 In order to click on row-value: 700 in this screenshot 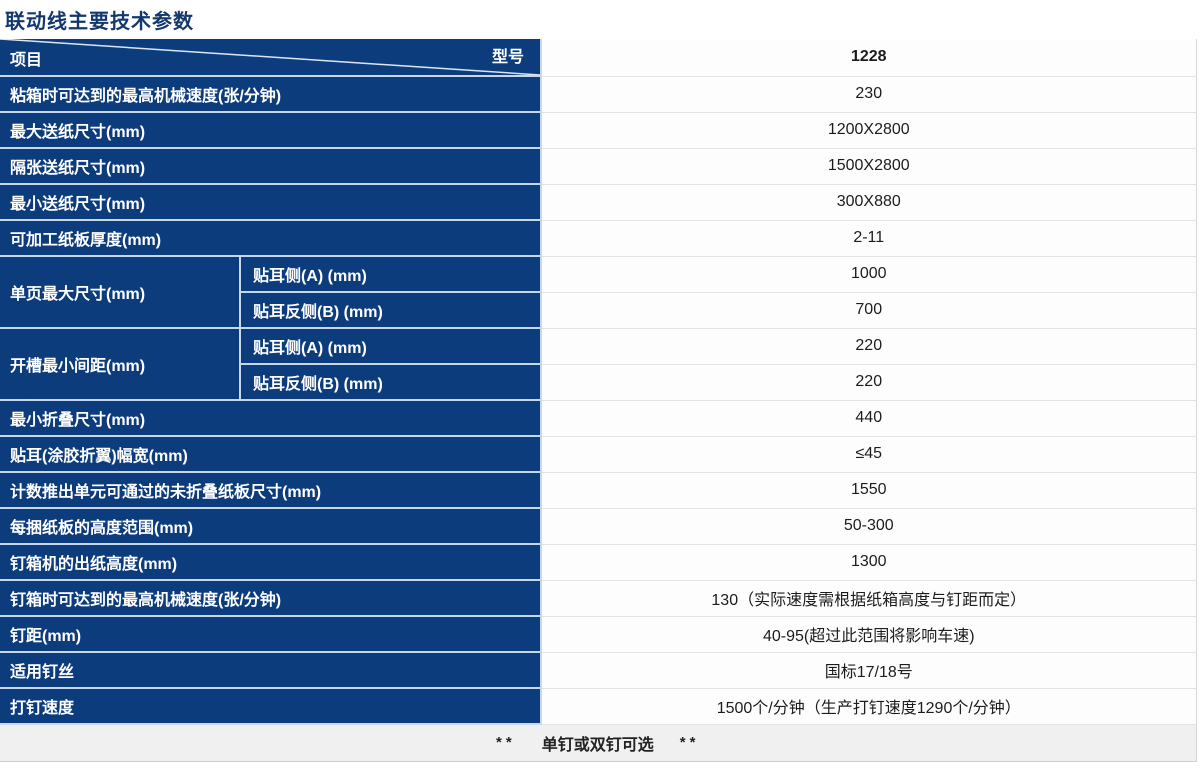, I will do `click(868, 310)`.